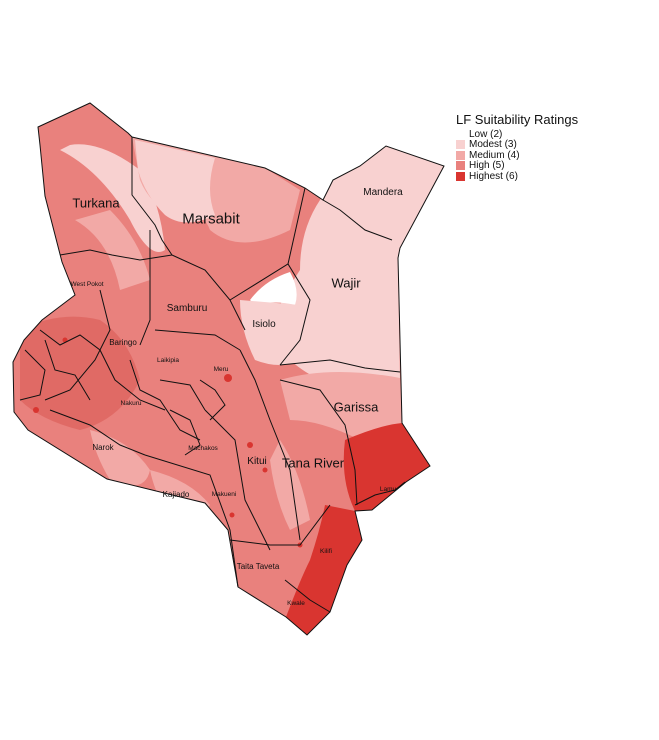 The height and width of the screenshot is (740, 659). I want to click on boundary-machakos-makueni, so click(237, 480).